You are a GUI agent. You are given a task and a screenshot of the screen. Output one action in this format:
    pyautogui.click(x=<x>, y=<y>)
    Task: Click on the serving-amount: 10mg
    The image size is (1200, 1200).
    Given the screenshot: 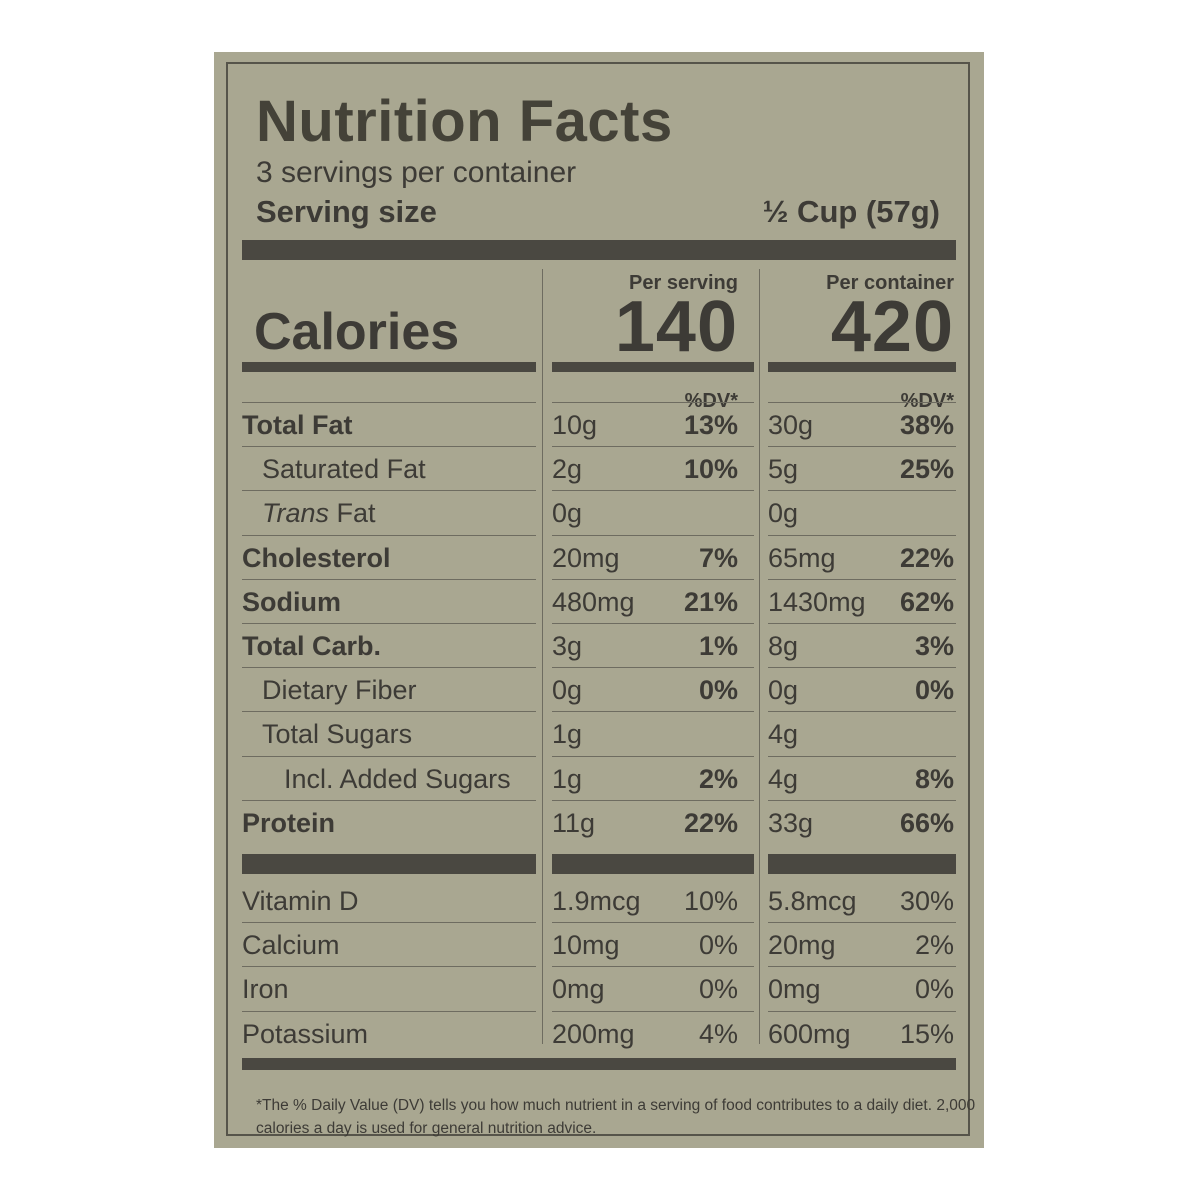 What is the action you would take?
    pyautogui.click(x=586, y=945)
    